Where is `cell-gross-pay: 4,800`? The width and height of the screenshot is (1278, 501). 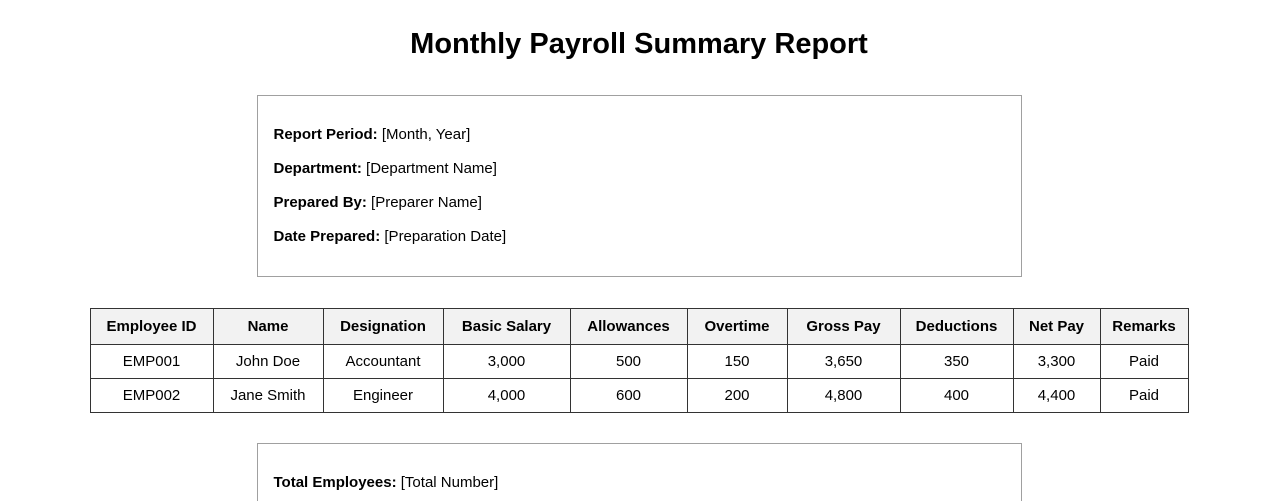
cell-gross-pay: 4,800 is located at coordinates (843, 395).